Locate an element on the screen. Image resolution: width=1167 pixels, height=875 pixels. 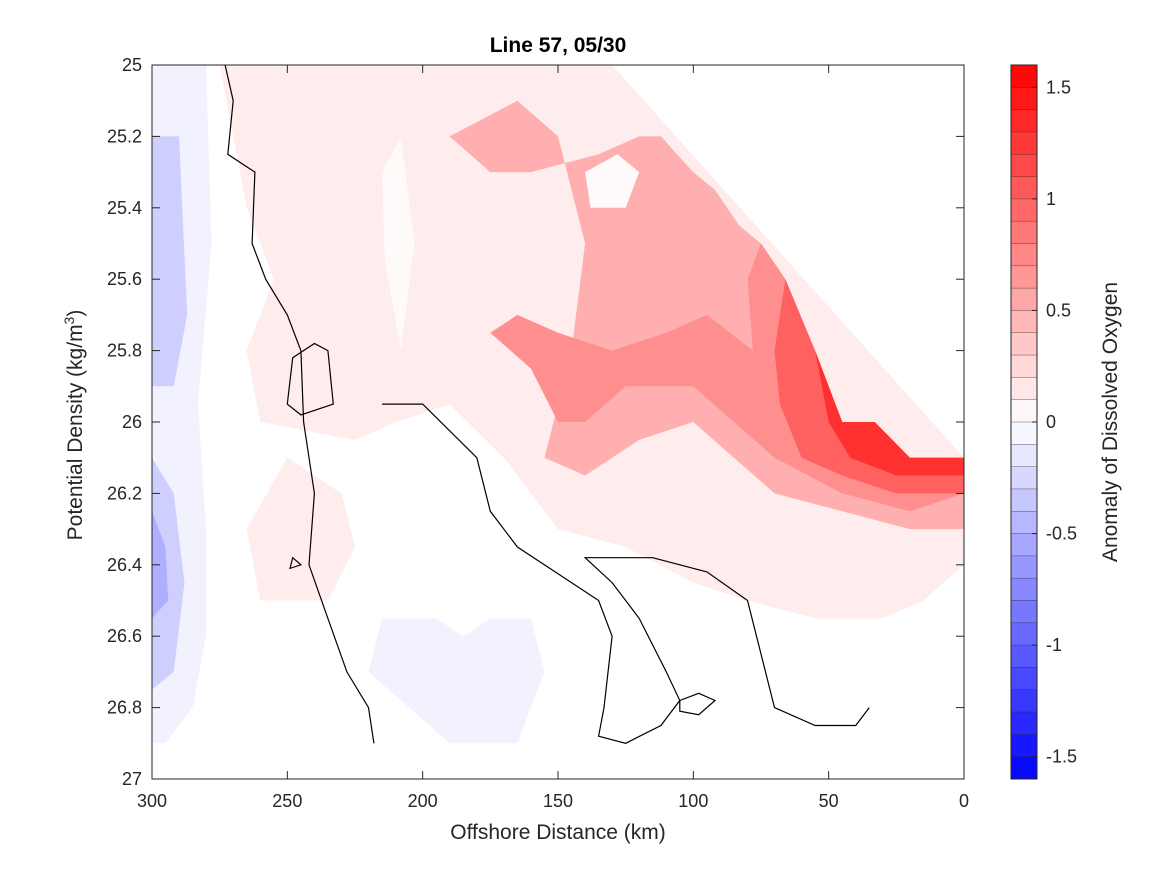
x-tick-label: 50 is located at coordinates (829, 801).